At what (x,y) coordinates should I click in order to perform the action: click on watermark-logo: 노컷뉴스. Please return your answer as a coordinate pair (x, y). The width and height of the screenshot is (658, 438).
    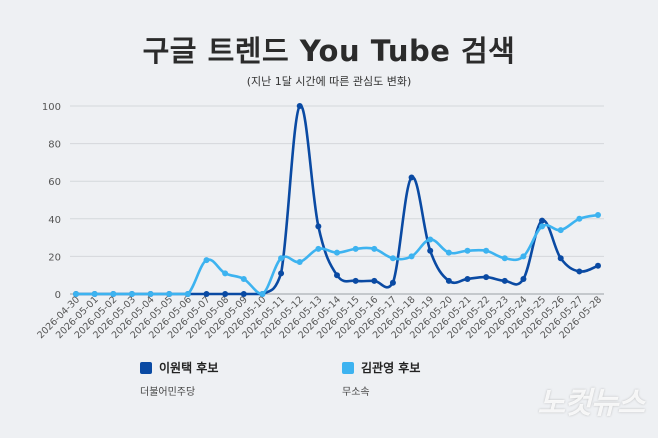
    Looking at the image, I should click on (591, 403).